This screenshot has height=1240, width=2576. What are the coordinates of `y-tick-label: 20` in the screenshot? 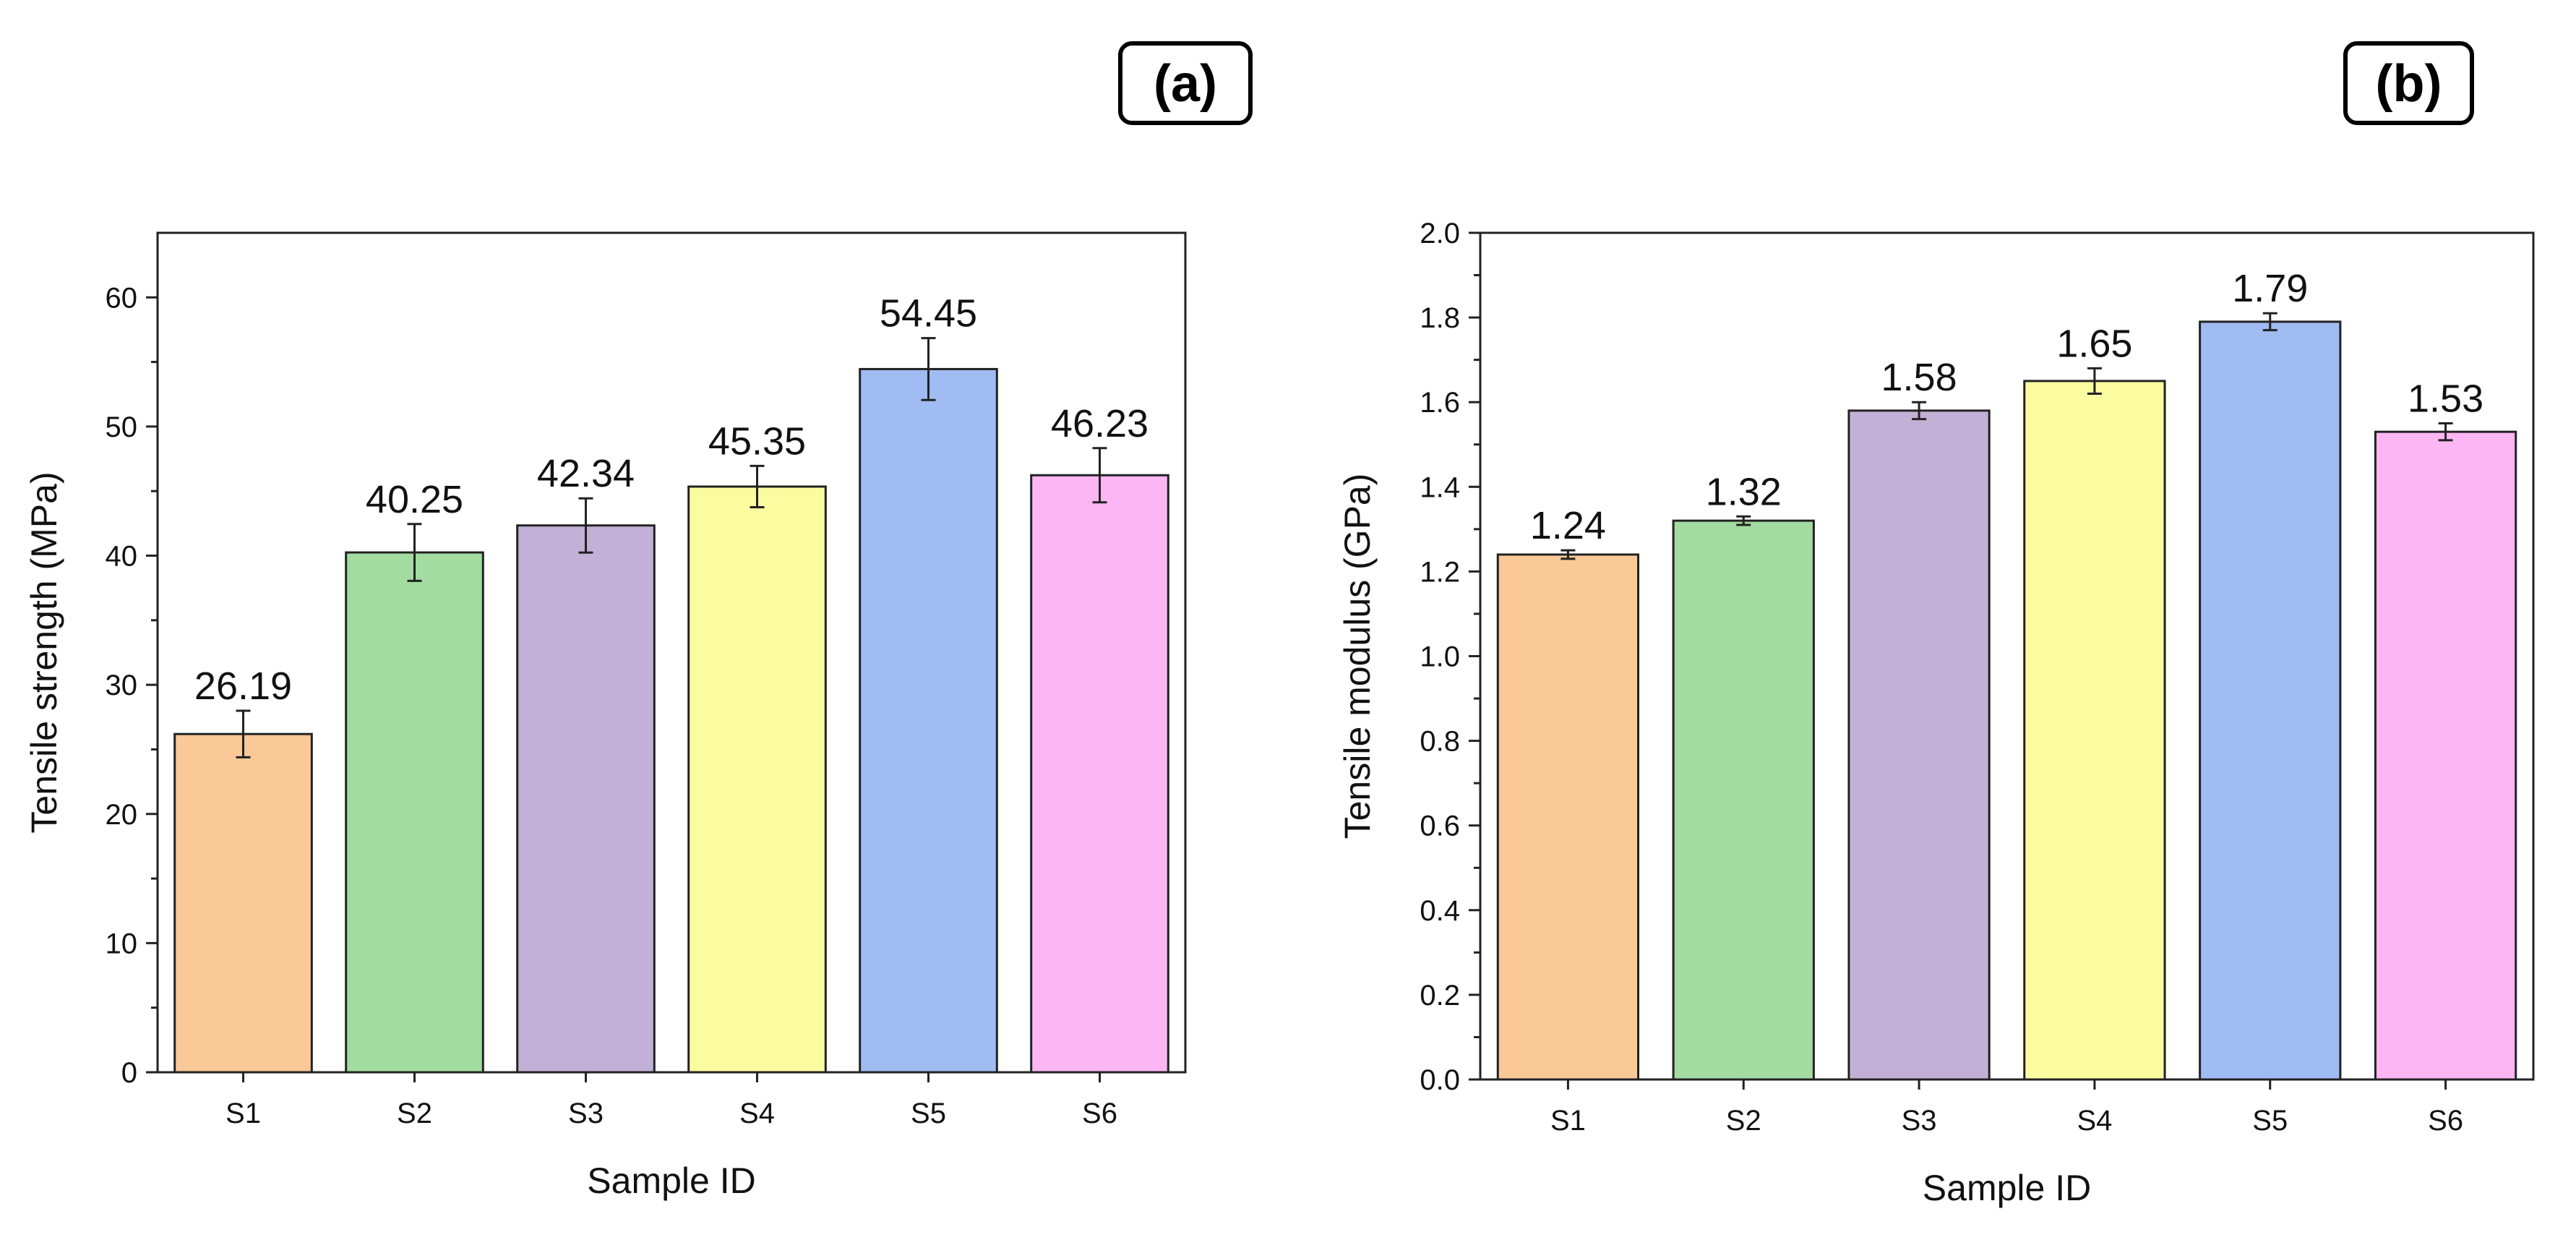 It's located at (122, 815).